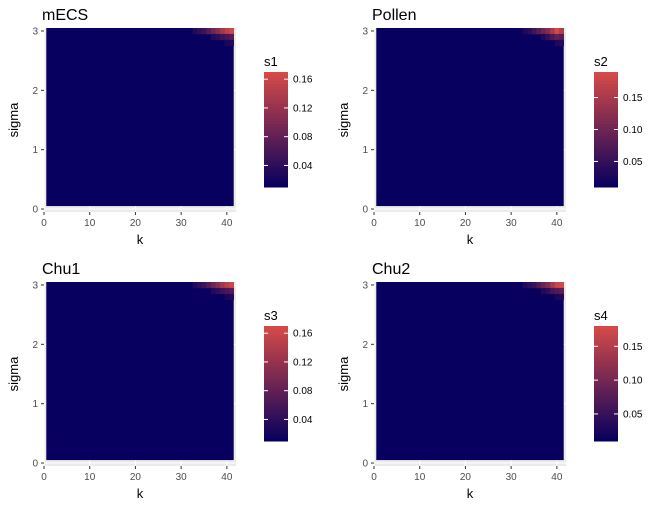 This screenshot has height=509, width=660. Describe the element at coordinates (601, 315) in the screenshot. I see `legend-title: s4` at that location.